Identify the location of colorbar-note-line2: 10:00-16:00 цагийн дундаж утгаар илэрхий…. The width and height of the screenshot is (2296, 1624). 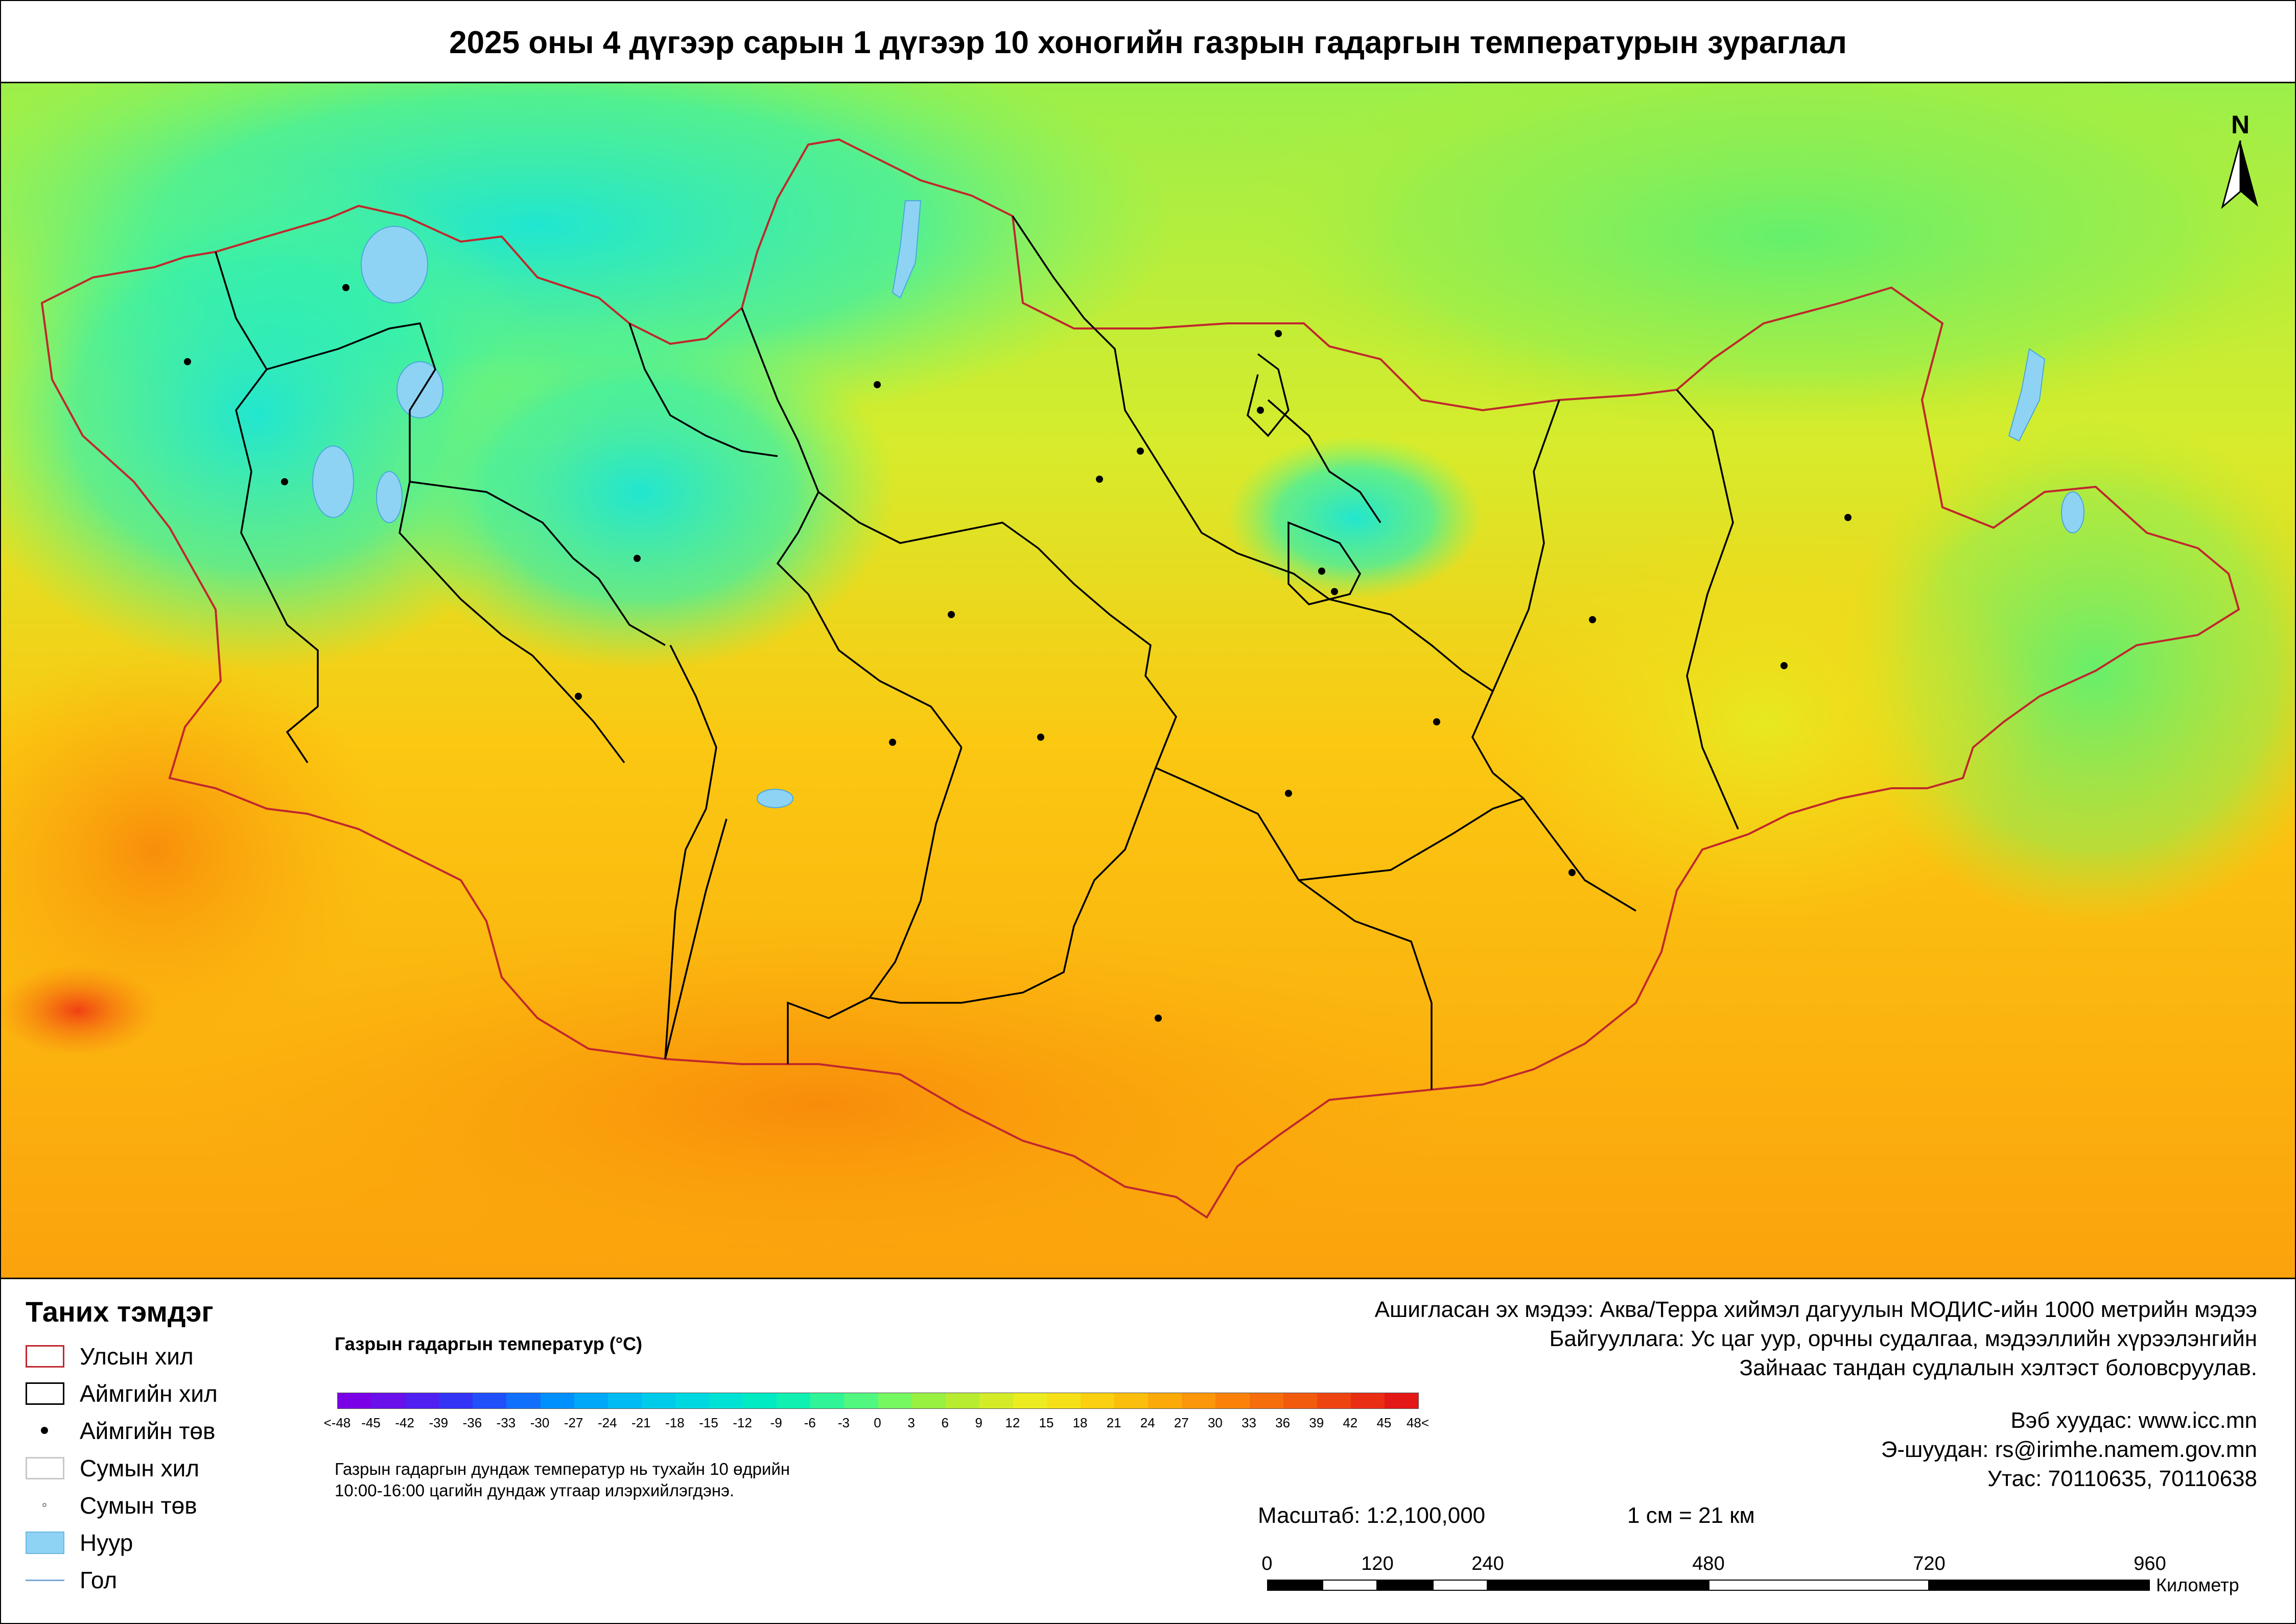
(535, 1490).